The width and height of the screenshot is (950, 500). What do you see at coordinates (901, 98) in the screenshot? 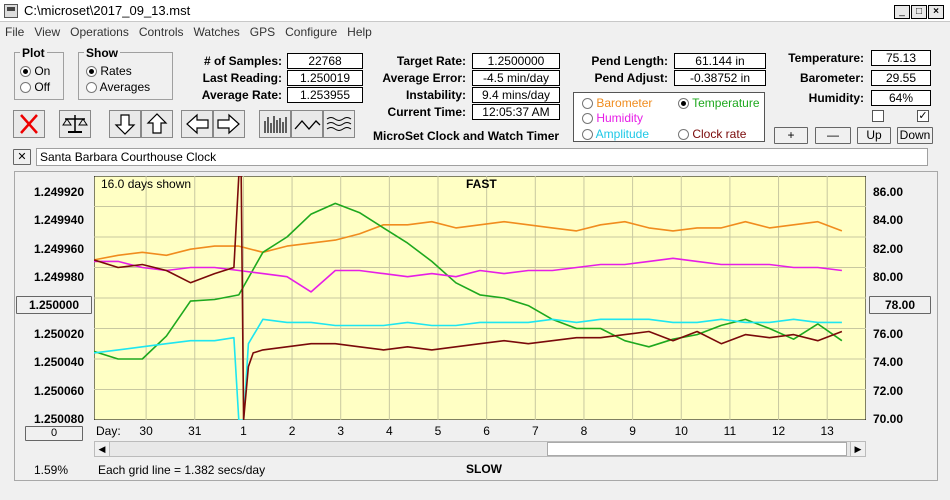
I see `humidity-value: 64%` at bounding box center [901, 98].